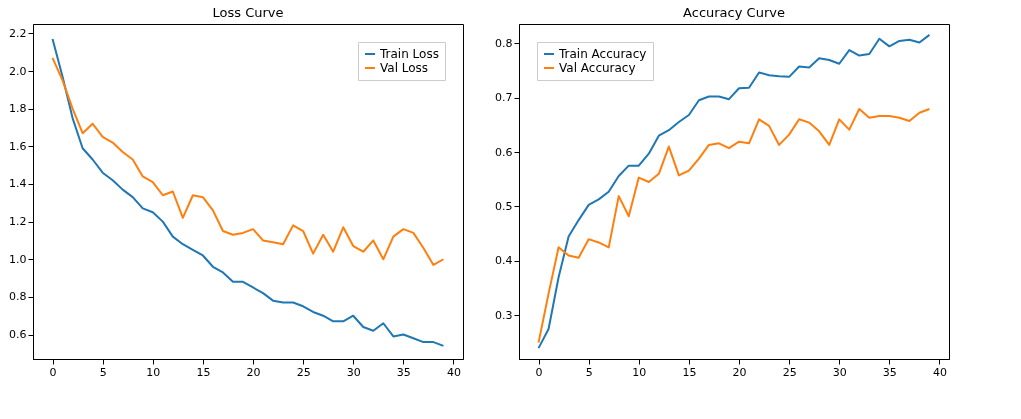  I want to click on legend-label: Train Loss, so click(409, 54).